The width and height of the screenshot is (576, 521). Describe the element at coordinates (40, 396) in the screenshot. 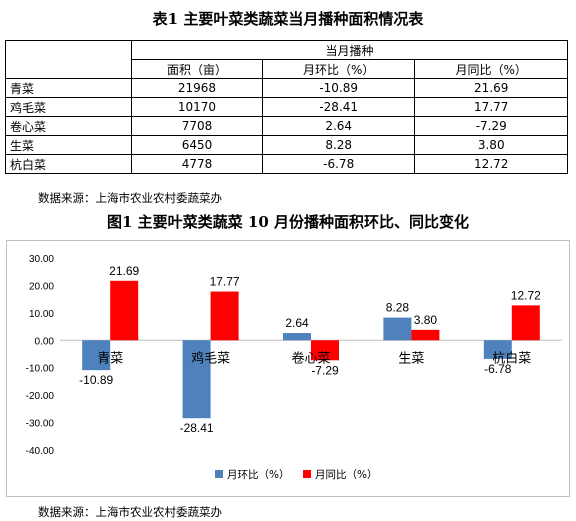

I see `y-tick-label: -20.00` at that location.